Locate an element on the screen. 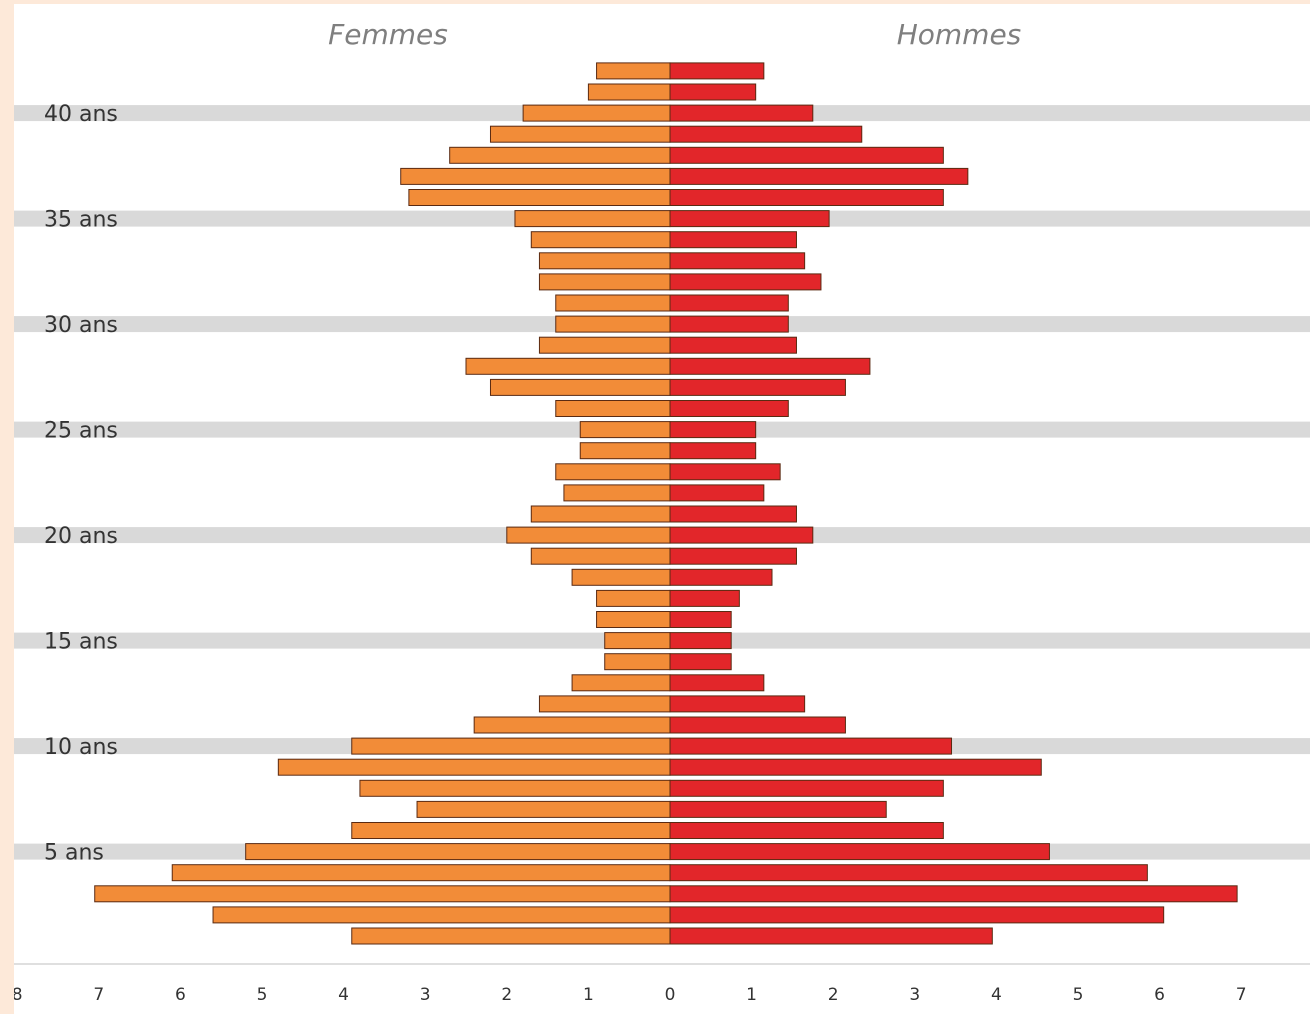 This screenshot has height=1014, width=1310. age-label-10: 10 ans is located at coordinates (81, 747).